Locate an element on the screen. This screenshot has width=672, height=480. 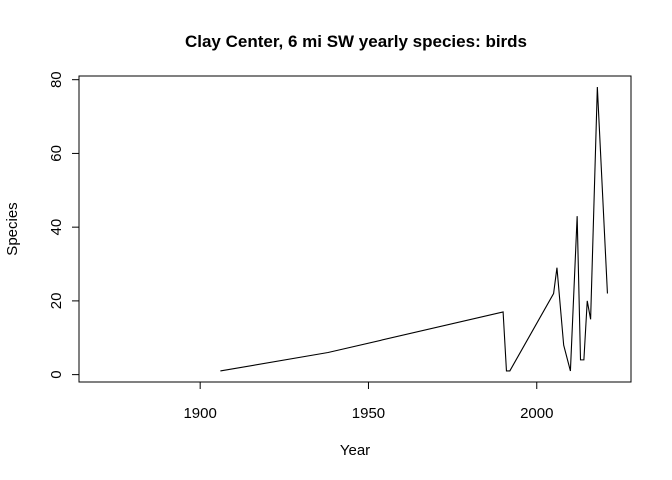
x-axis-label: Year is located at coordinates (355, 450).